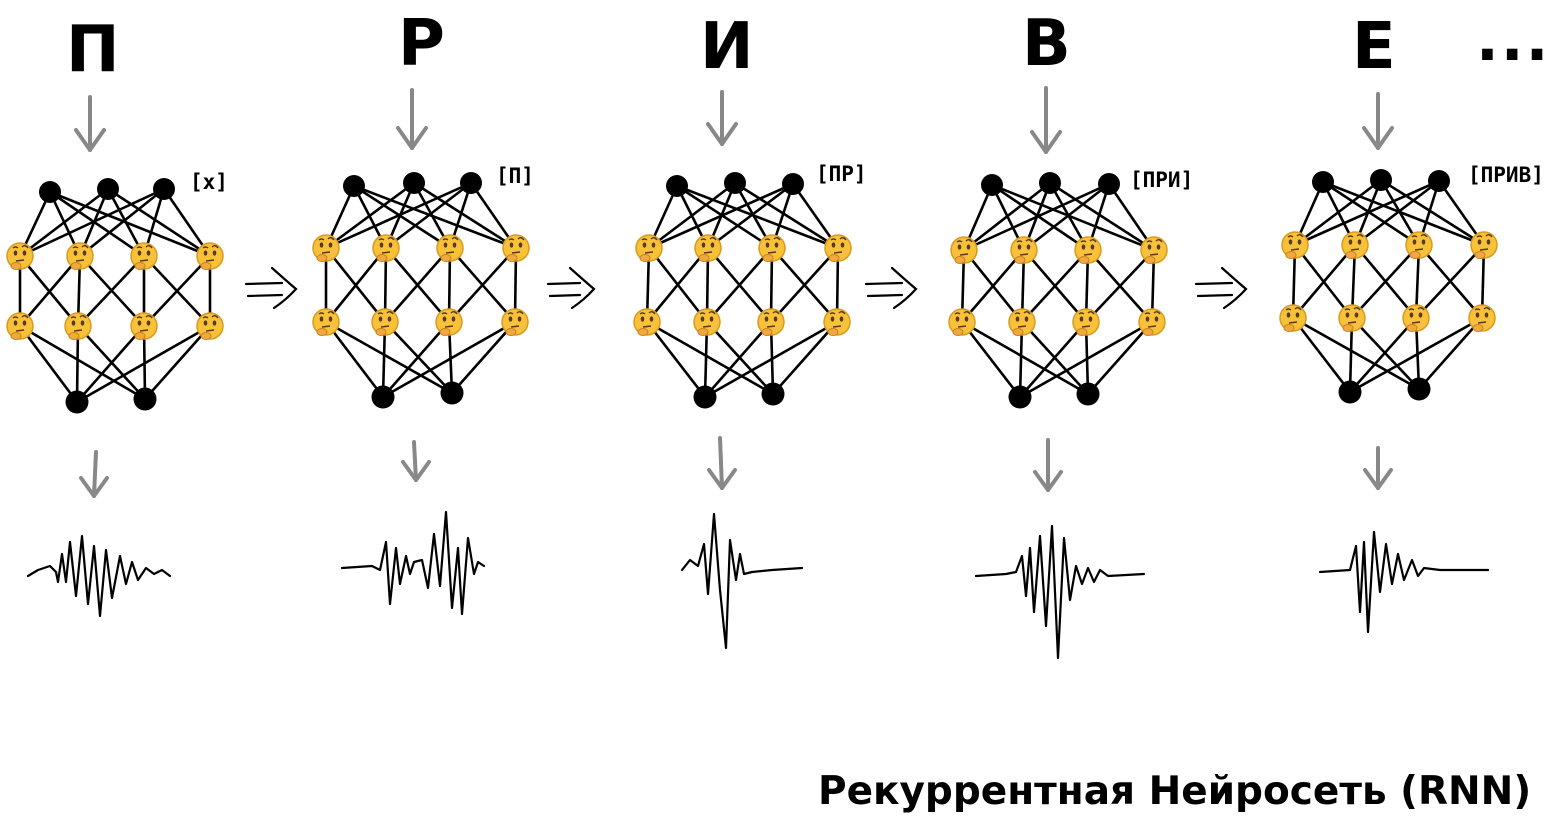  I want to click on diagram-caption: Рекуррентная Нейросеть (RNN), so click(1174, 791).